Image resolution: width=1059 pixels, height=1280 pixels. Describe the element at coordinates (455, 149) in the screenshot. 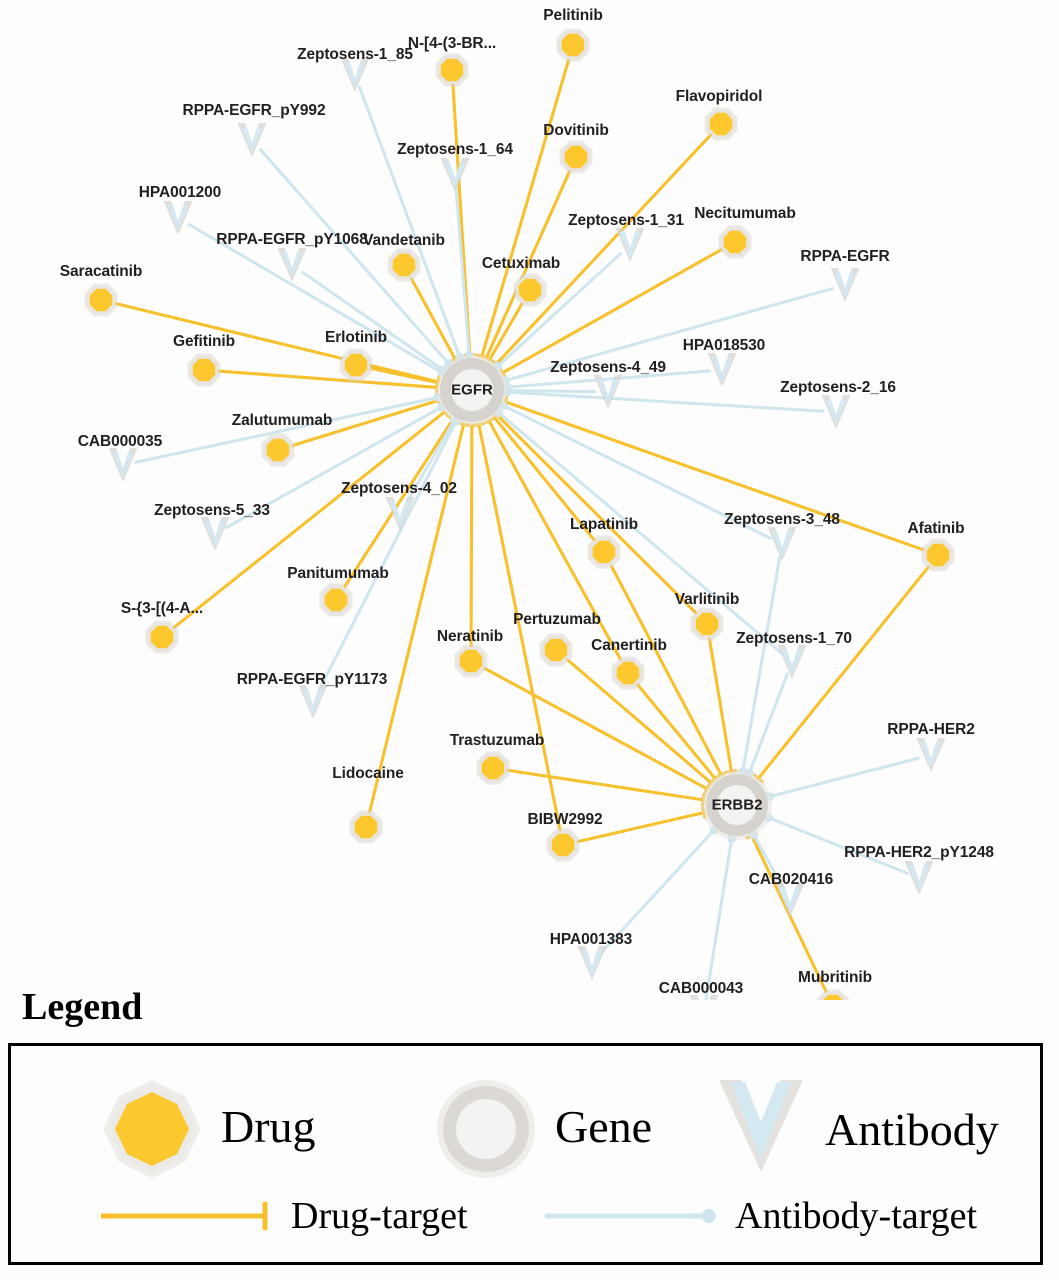

I see `antibody-node-label: Zeptosens-1_64` at that location.